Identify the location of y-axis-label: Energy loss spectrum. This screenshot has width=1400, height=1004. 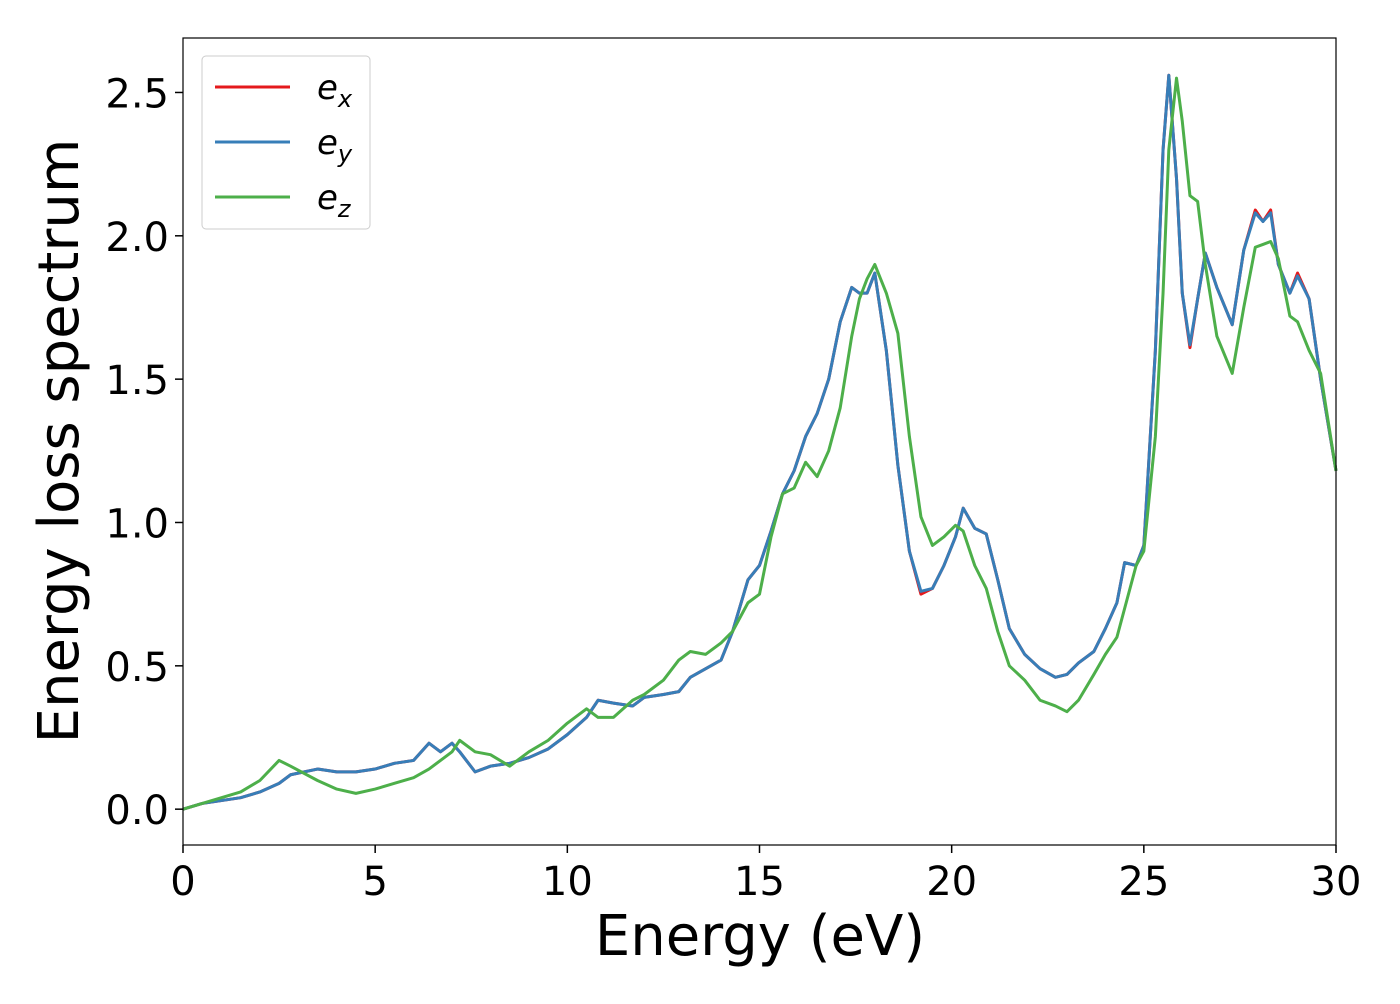
(59, 441).